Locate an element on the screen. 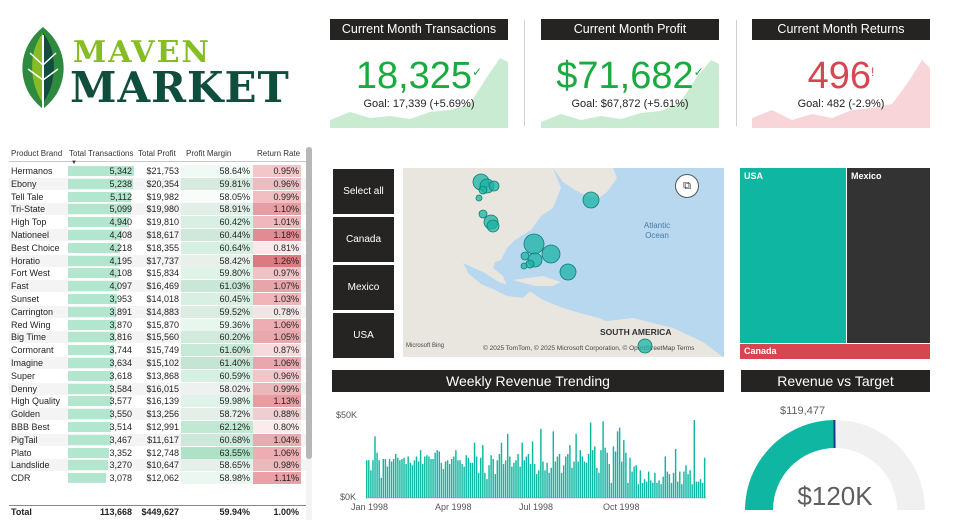 The height and width of the screenshot is (525, 961). table-row: Sunset 3,953 $14,018 60.45% 1.03% is located at coordinates (157, 299).